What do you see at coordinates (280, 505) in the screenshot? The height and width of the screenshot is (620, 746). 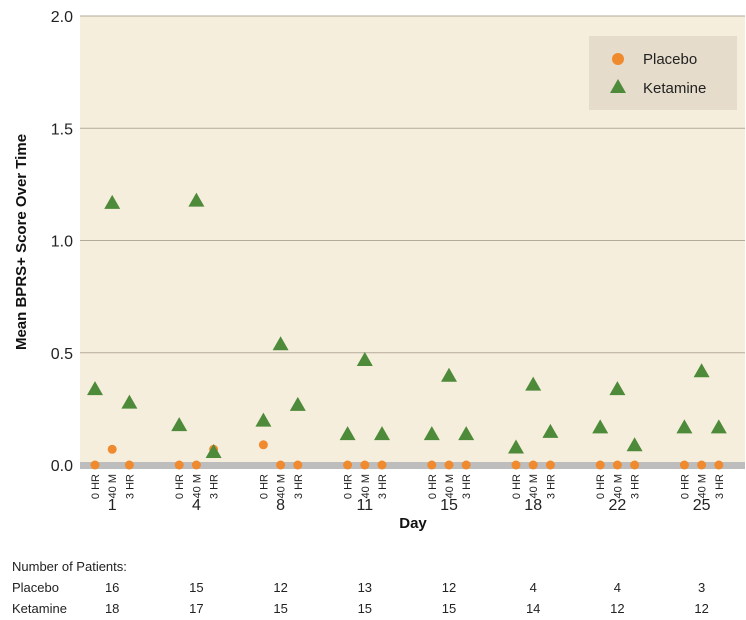 I see `day-label: 8` at bounding box center [280, 505].